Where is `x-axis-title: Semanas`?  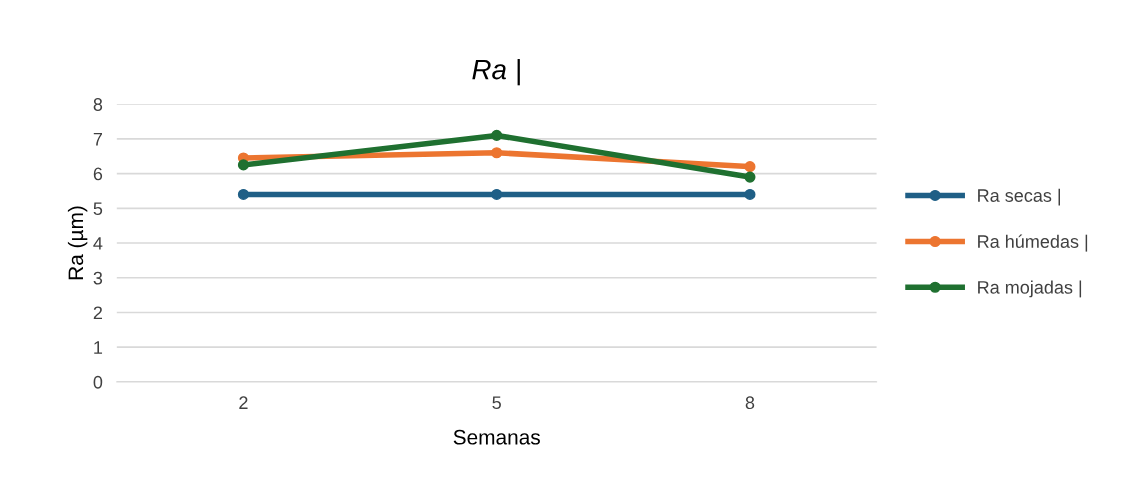
x-axis-title: Semanas is located at coordinates (496, 437).